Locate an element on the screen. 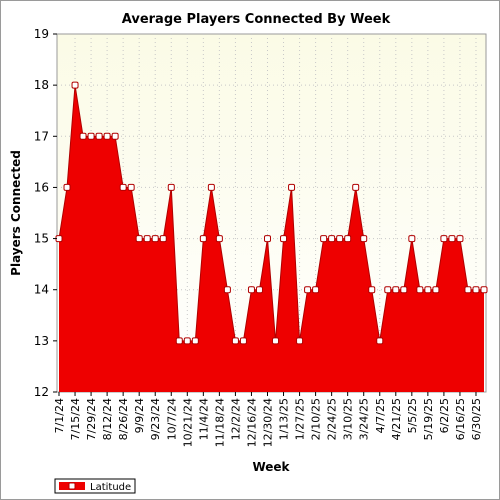 The height and width of the screenshot is (500, 500). x-tick-label: 11/18/24 is located at coordinates (219, 422).